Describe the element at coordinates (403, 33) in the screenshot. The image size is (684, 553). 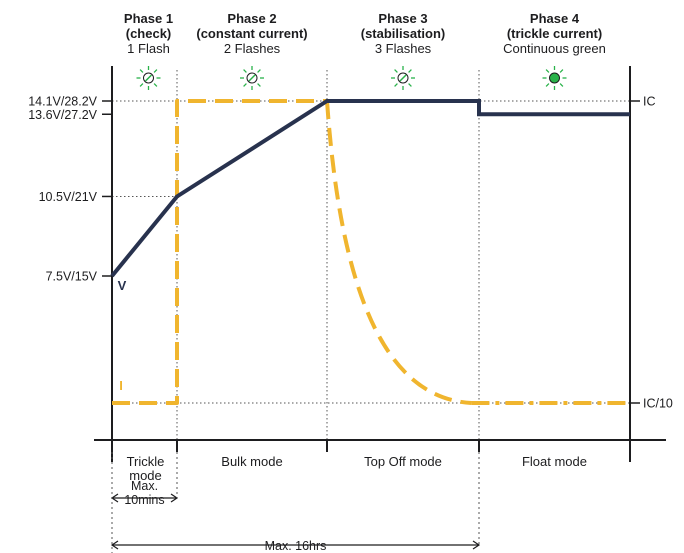
I see `phase-subtitle: (stabilisation)` at that location.